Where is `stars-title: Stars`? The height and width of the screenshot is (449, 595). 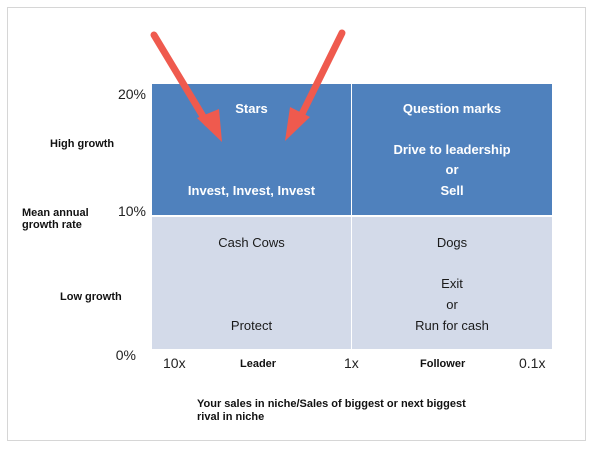
stars-title: Stars is located at coordinates (251, 108).